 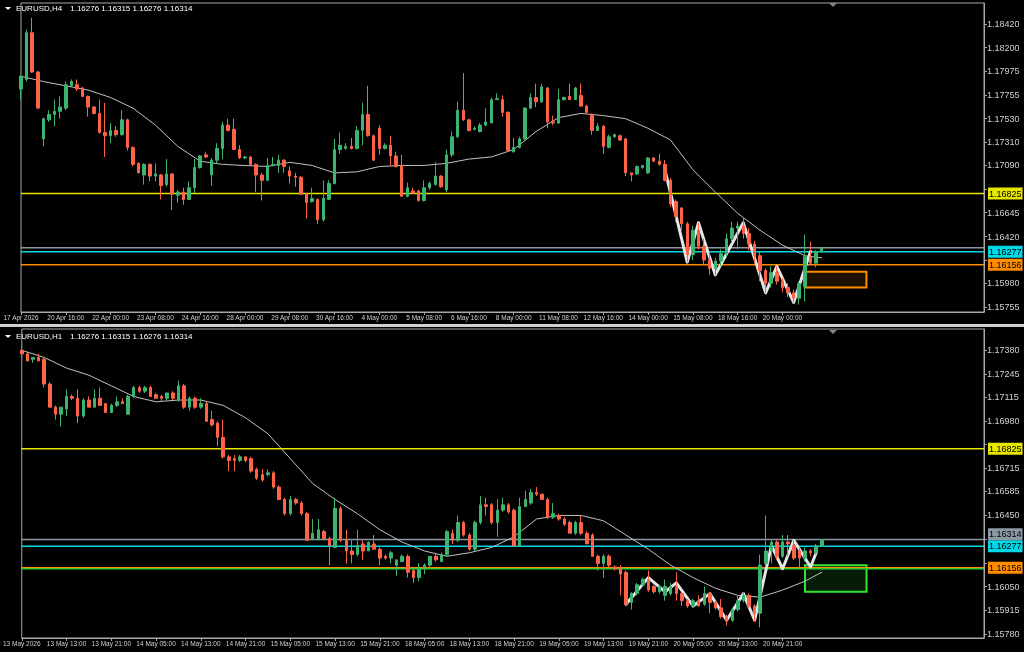 What do you see at coordinates (1003, 634) in the screenshot?
I see `y-tick-label: 1.15780` at bounding box center [1003, 634].